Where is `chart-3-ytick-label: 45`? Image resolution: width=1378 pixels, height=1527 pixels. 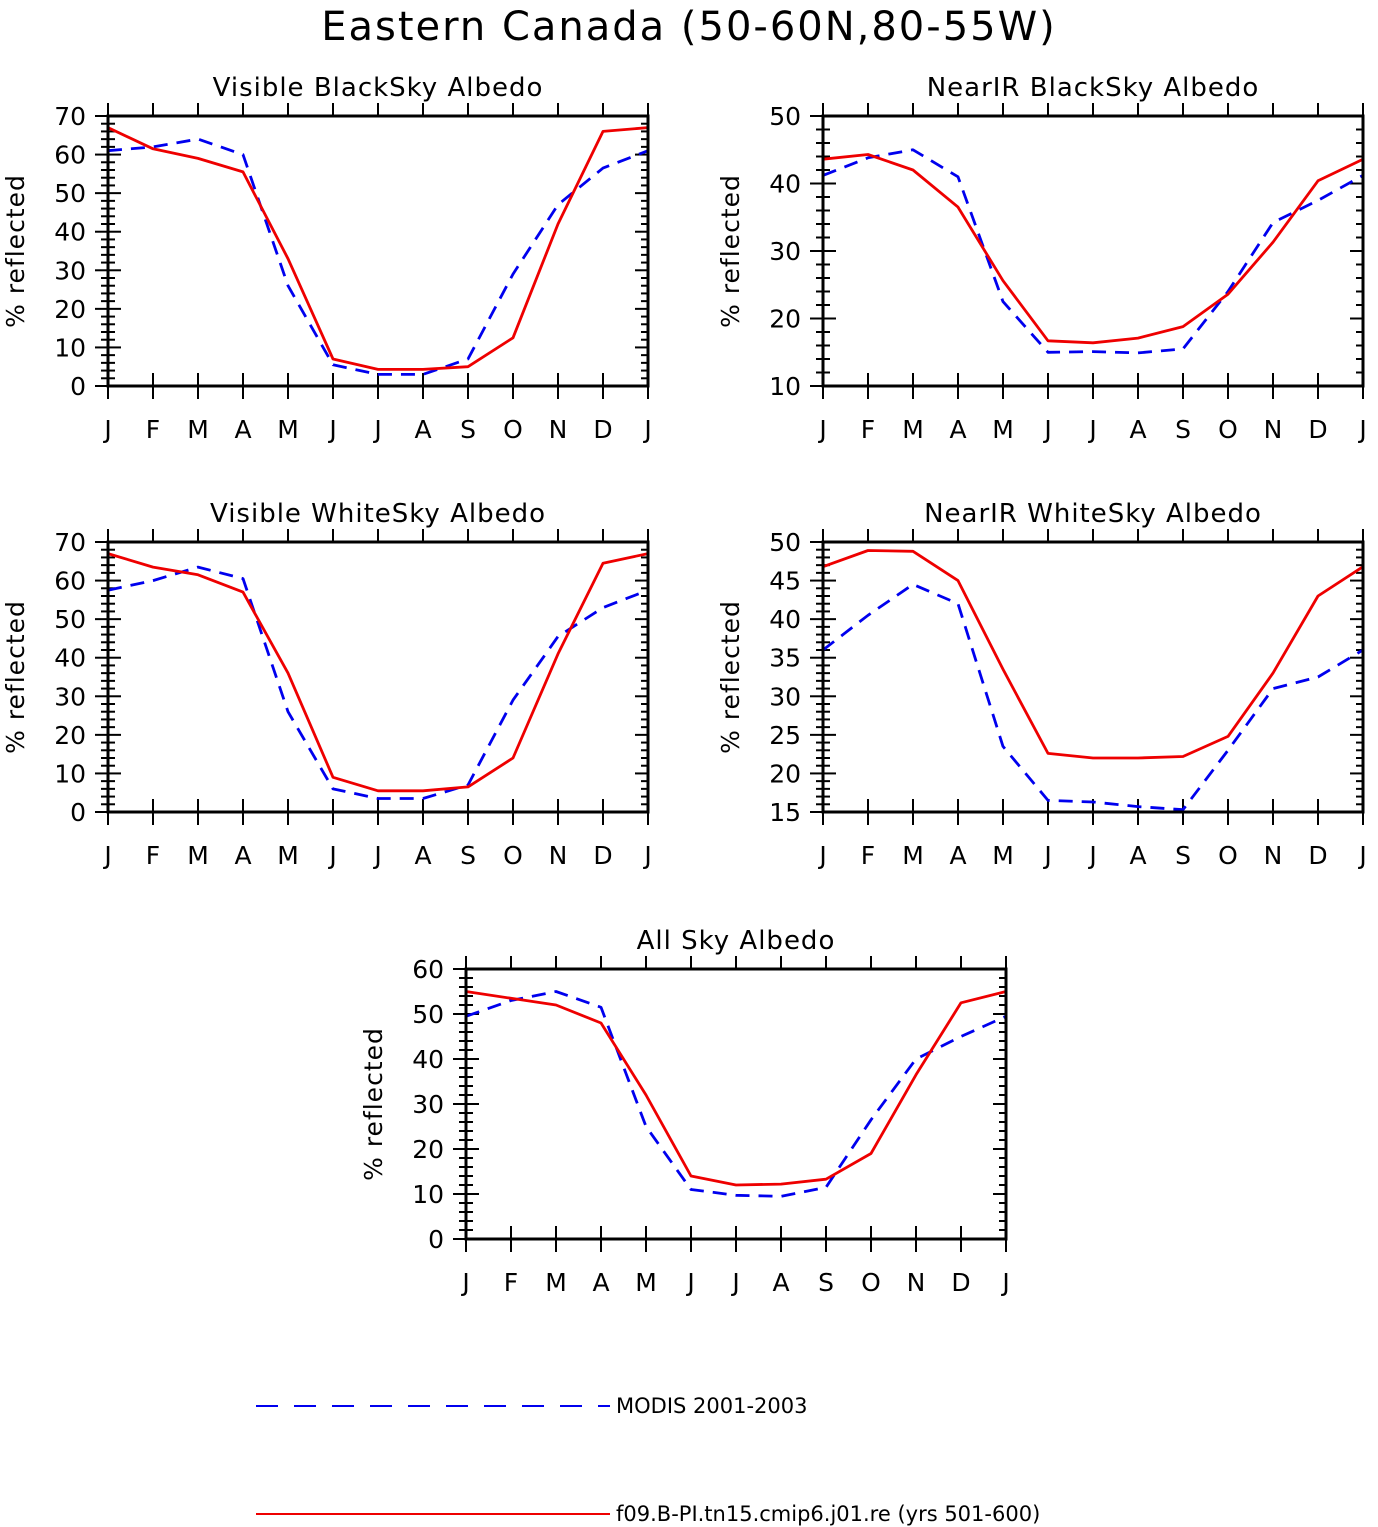
chart-3-ytick-label: 45 is located at coordinates (785, 581).